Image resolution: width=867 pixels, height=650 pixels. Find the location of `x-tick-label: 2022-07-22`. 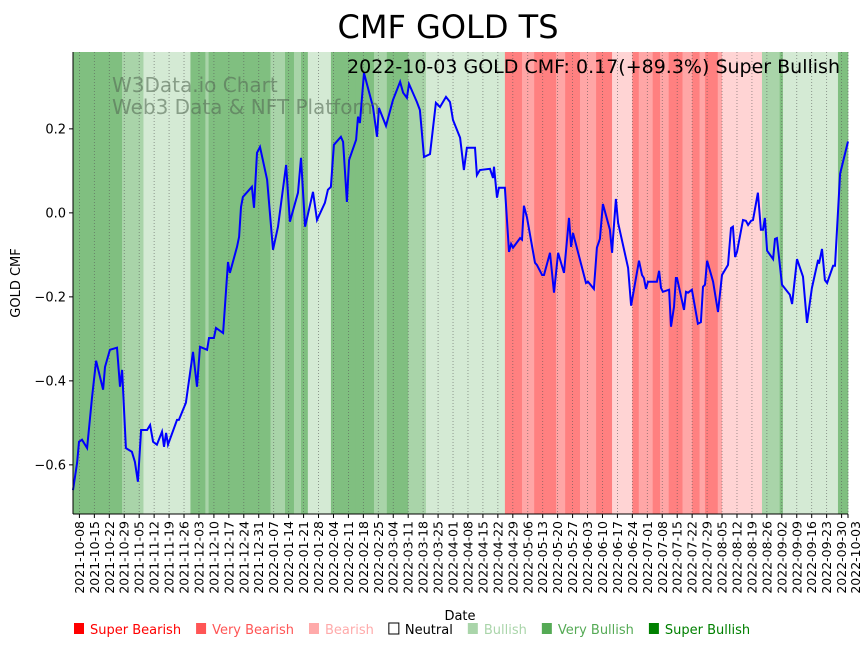

x-tick-label: 2022-07-22 is located at coordinates (692, 557).